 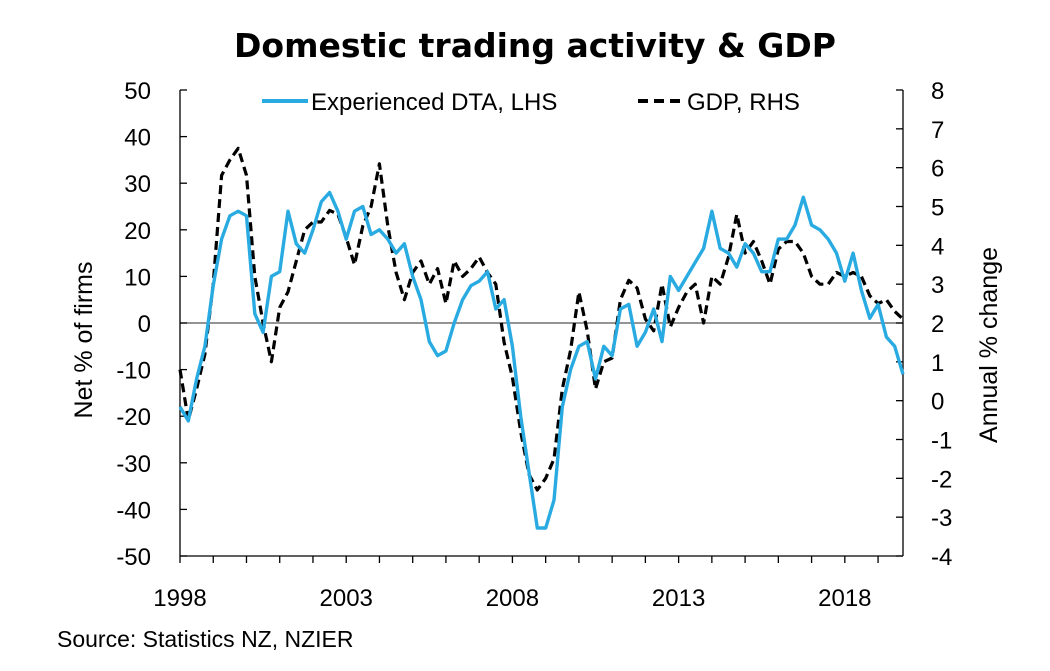 I want to click on right-tick-label: 5, so click(x=937, y=208).